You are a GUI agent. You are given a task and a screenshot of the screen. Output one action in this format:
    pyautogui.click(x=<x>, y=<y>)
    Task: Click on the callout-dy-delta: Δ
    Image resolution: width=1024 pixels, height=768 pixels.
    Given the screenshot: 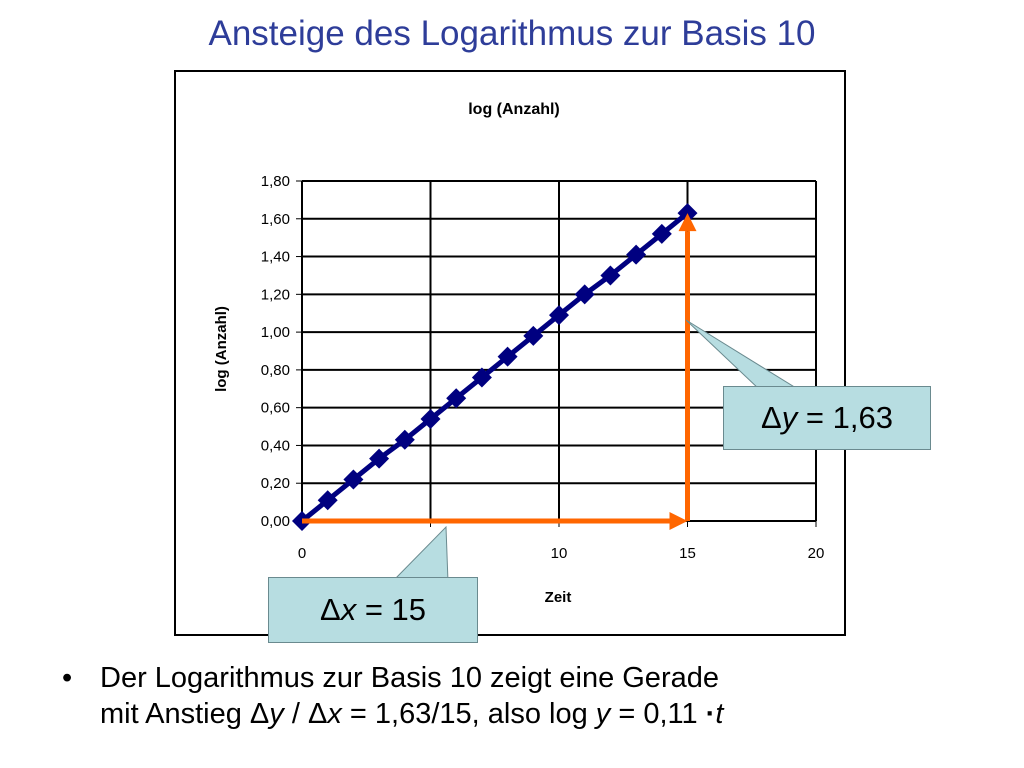 What is the action you would take?
    pyautogui.click(x=771, y=417)
    